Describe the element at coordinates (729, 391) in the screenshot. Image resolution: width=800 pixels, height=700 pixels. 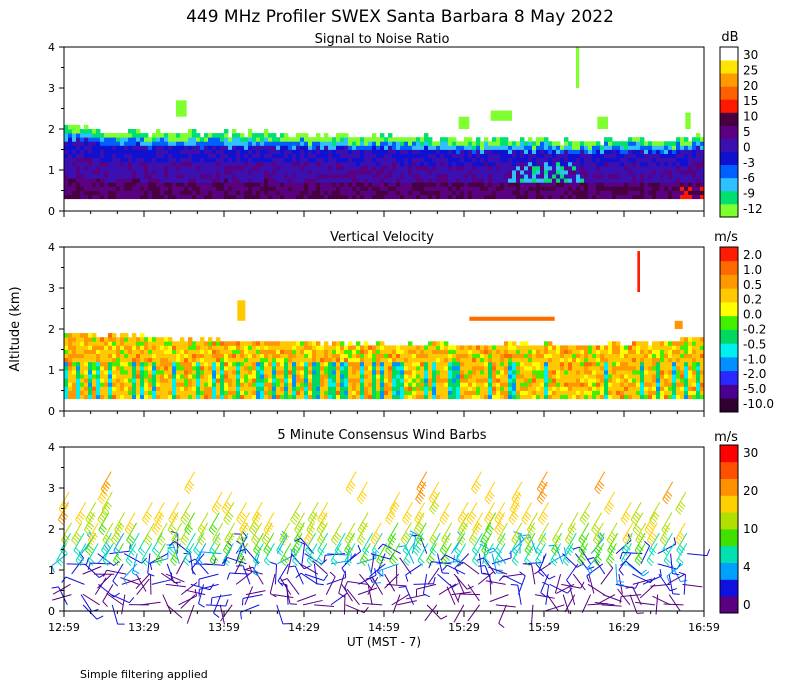
I see `colorbar-swatch` at that location.